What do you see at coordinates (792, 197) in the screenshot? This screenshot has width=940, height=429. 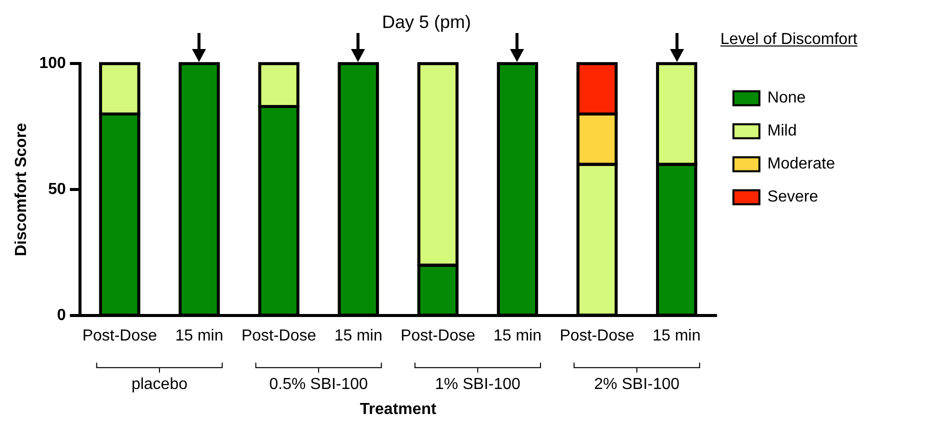 I see `legend-label: Severe` at bounding box center [792, 197].